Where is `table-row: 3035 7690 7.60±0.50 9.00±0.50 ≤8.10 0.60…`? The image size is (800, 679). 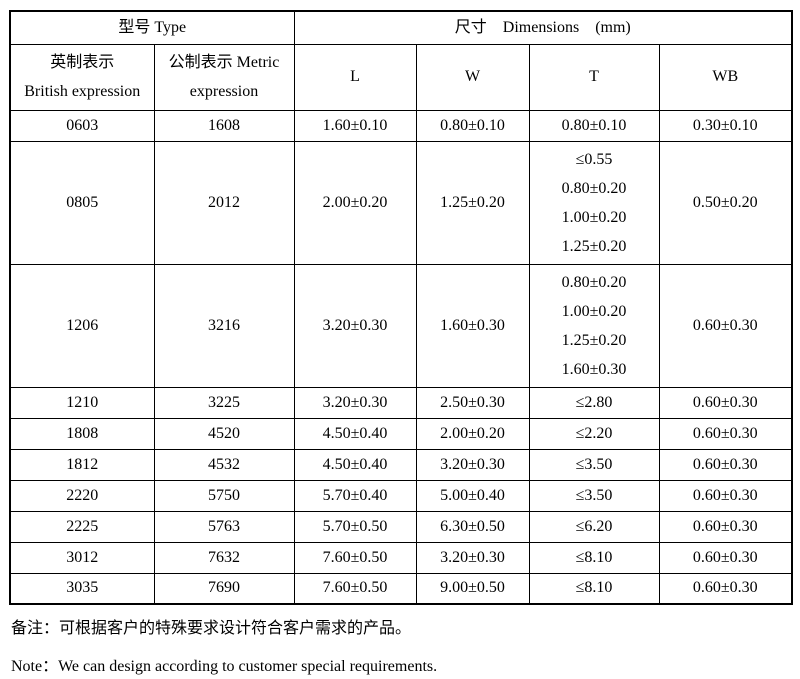 table-row: 3035 7690 7.60±0.50 9.00±0.50 ≤8.10 0.60… is located at coordinates (401, 588).